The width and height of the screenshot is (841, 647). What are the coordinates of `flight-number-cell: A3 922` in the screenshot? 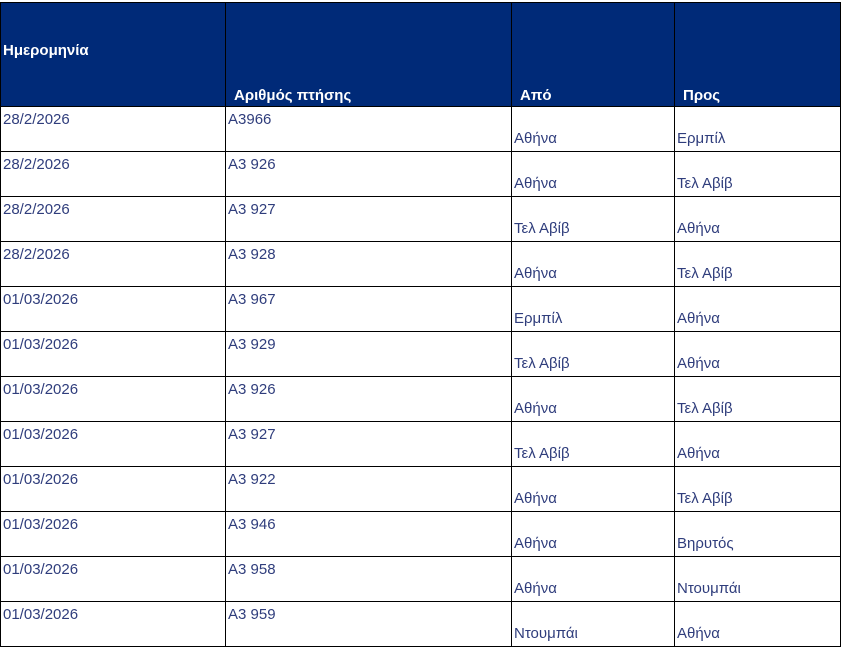 It's located at (368, 489).